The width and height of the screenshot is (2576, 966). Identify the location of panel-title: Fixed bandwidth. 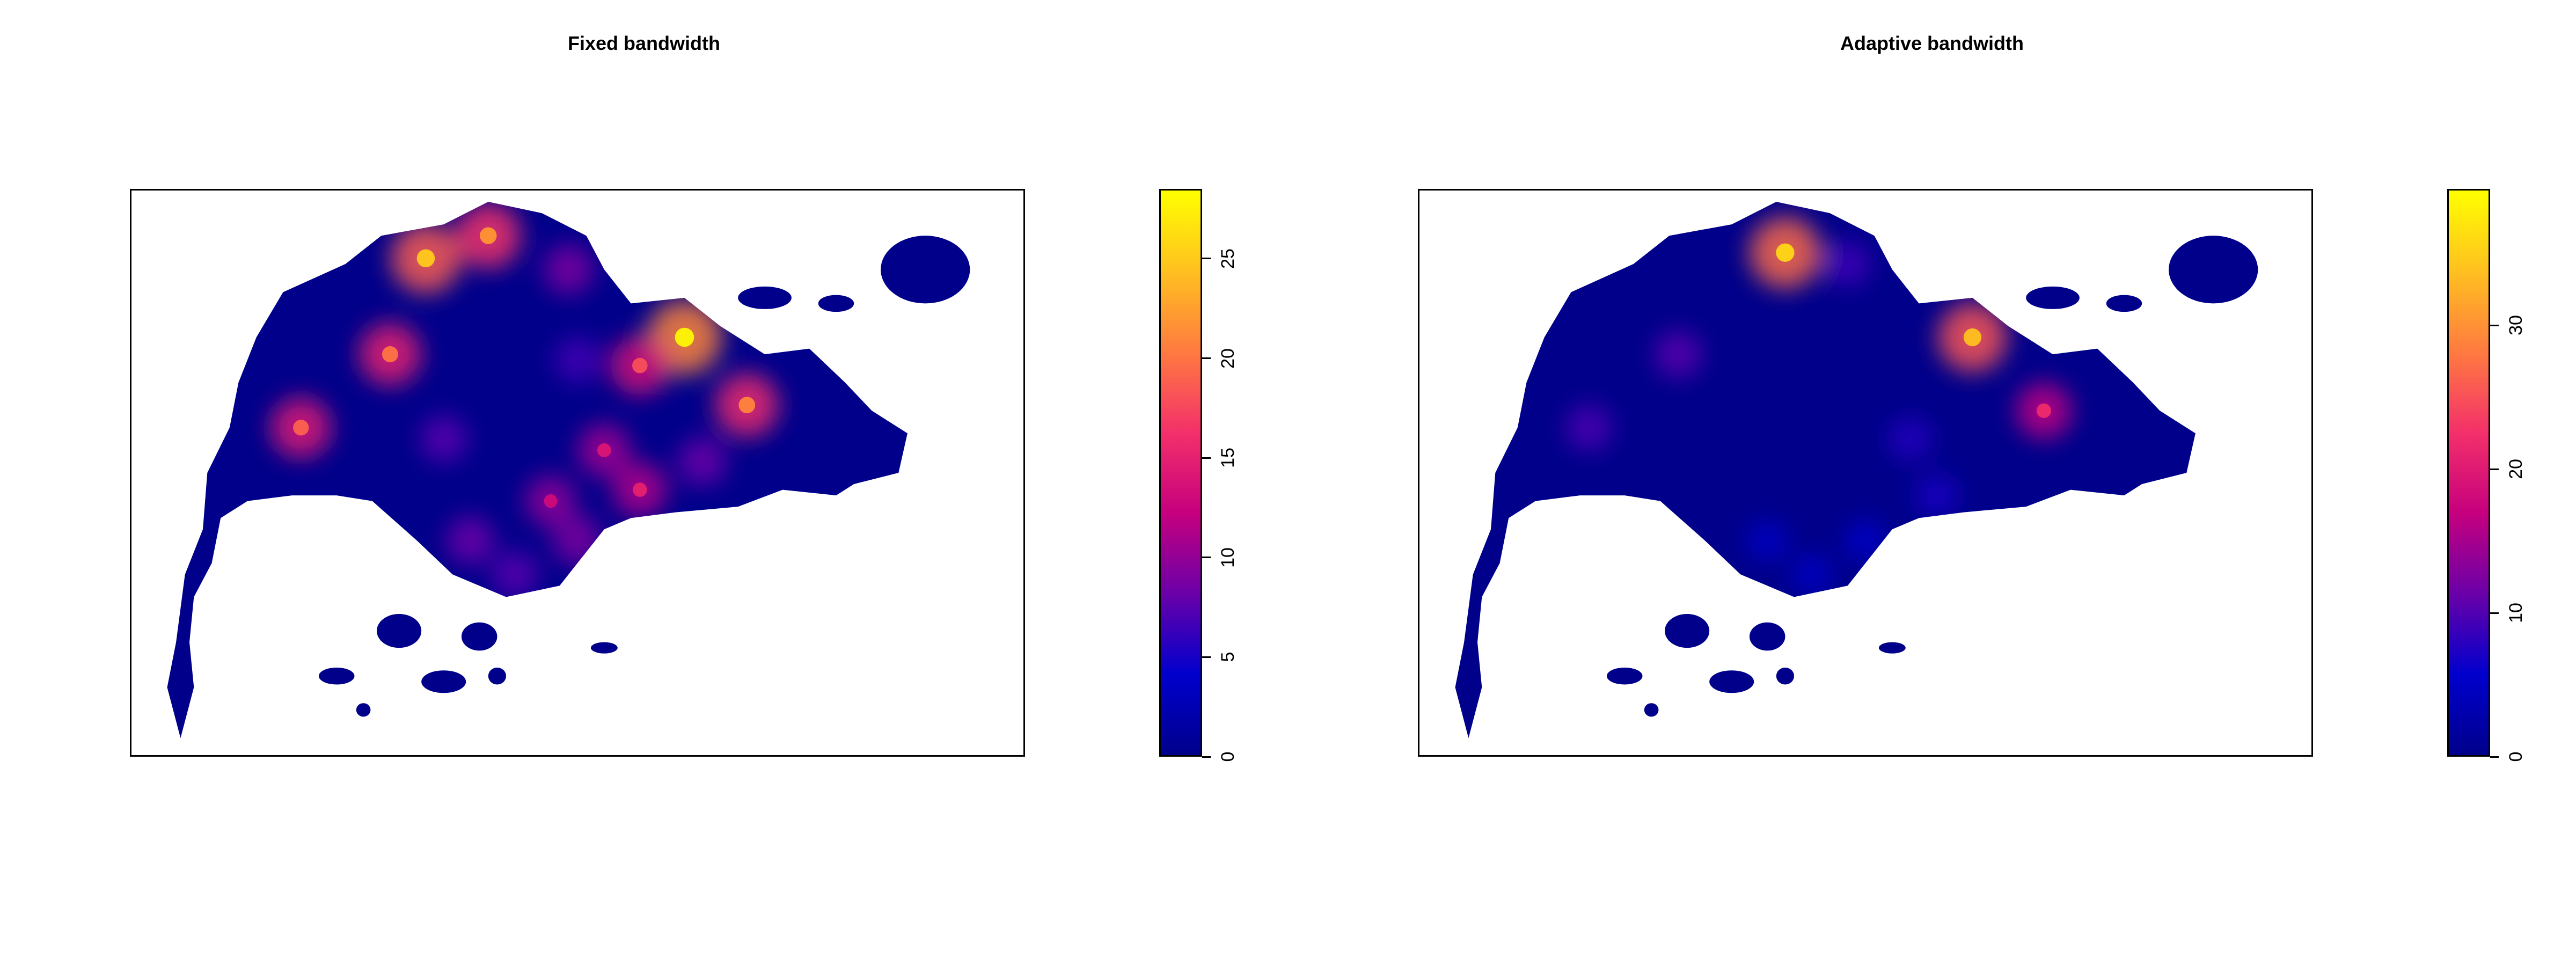
(644, 43).